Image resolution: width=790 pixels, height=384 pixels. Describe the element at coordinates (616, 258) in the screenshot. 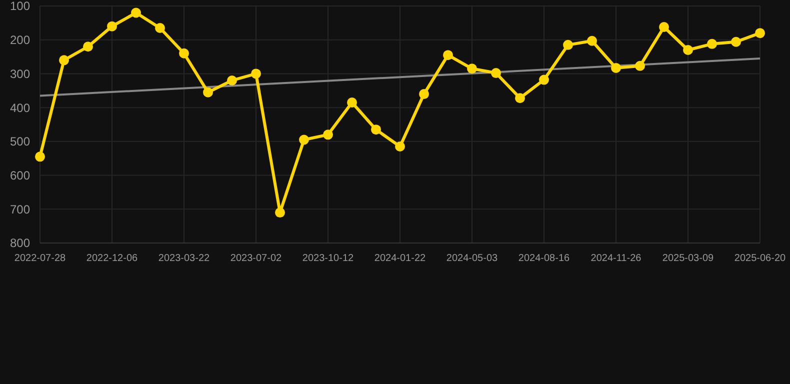

I see `x-tick-label: 2024-11-26` at that location.